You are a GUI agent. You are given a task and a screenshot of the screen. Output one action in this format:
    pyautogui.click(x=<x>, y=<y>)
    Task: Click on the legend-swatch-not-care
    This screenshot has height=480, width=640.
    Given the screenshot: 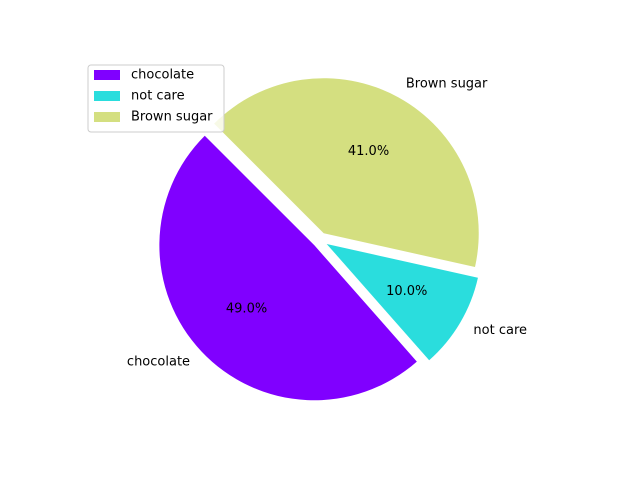 What is the action you would take?
    pyautogui.click(x=107, y=96)
    